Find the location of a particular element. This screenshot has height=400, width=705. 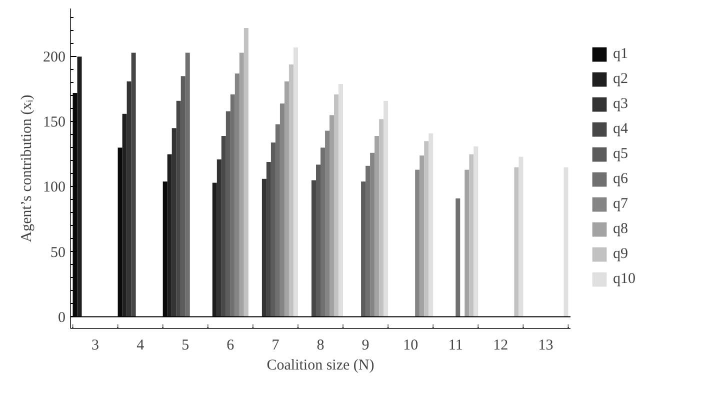

legend-label: q7 is located at coordinates (621, 204).